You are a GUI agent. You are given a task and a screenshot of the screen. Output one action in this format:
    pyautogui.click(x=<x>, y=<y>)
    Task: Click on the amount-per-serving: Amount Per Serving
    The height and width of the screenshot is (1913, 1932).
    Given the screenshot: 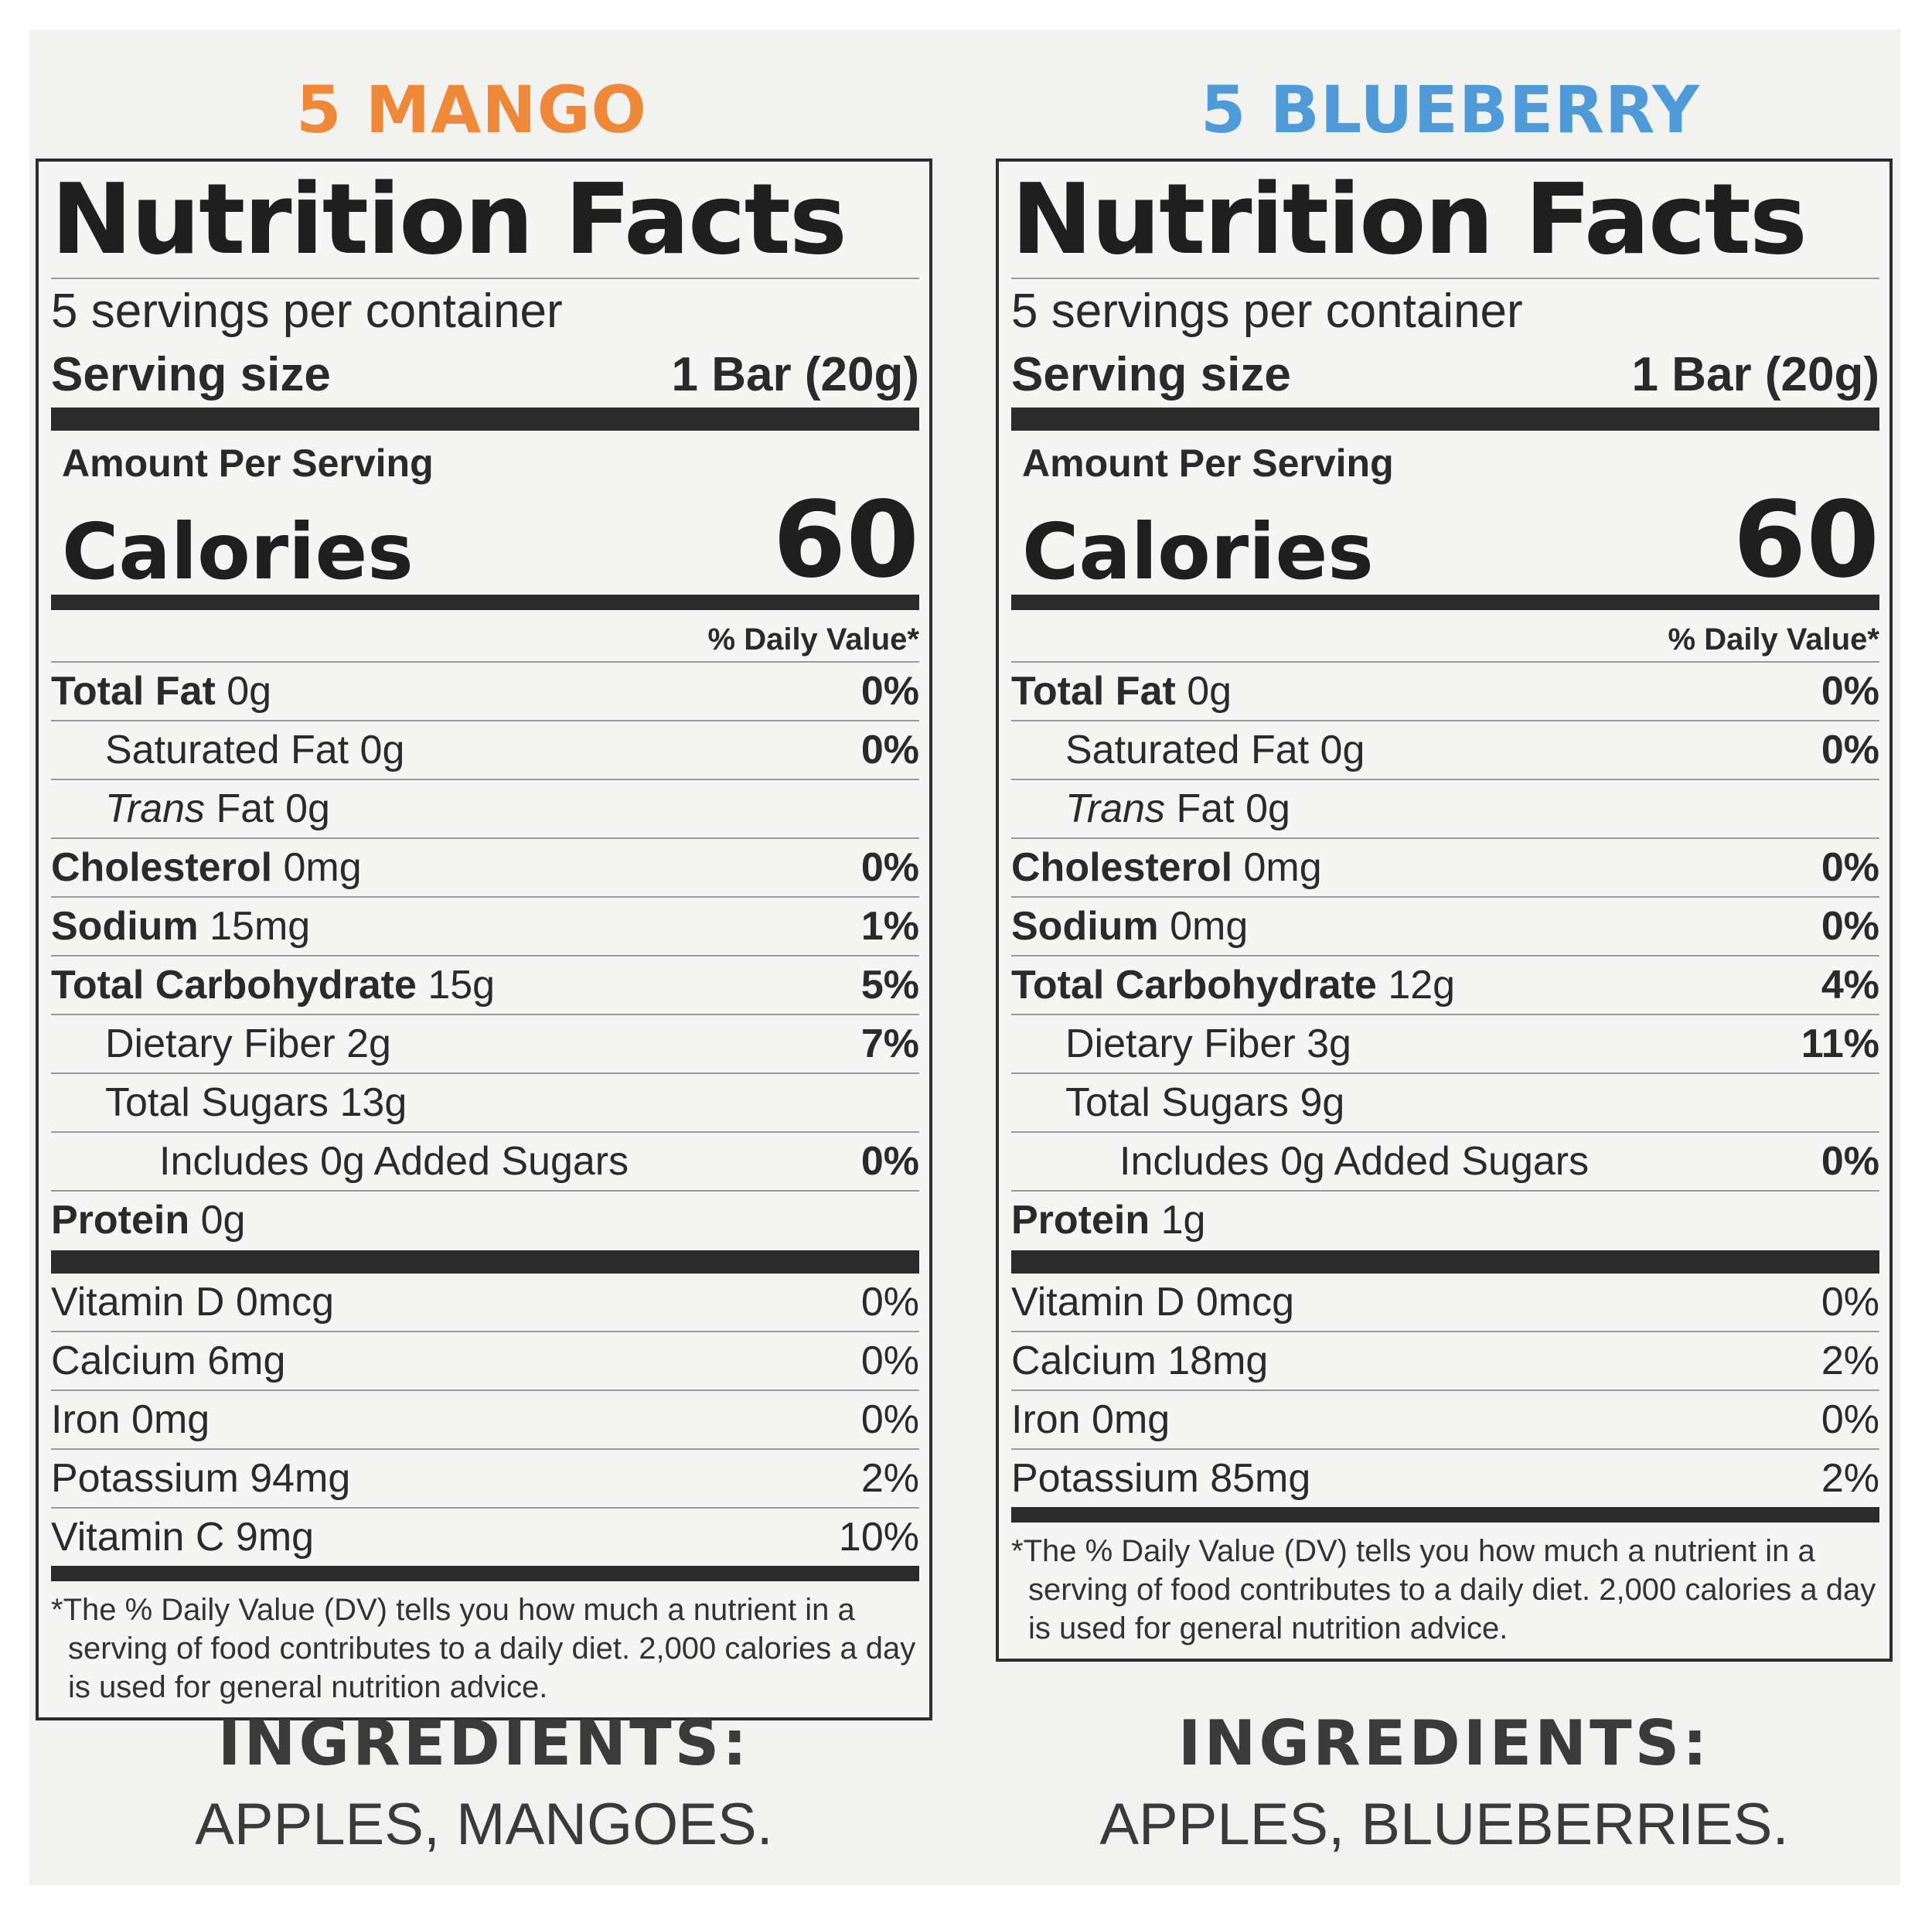 What is the action you would take?
    pyautogui.click(x=248, y=463)
    